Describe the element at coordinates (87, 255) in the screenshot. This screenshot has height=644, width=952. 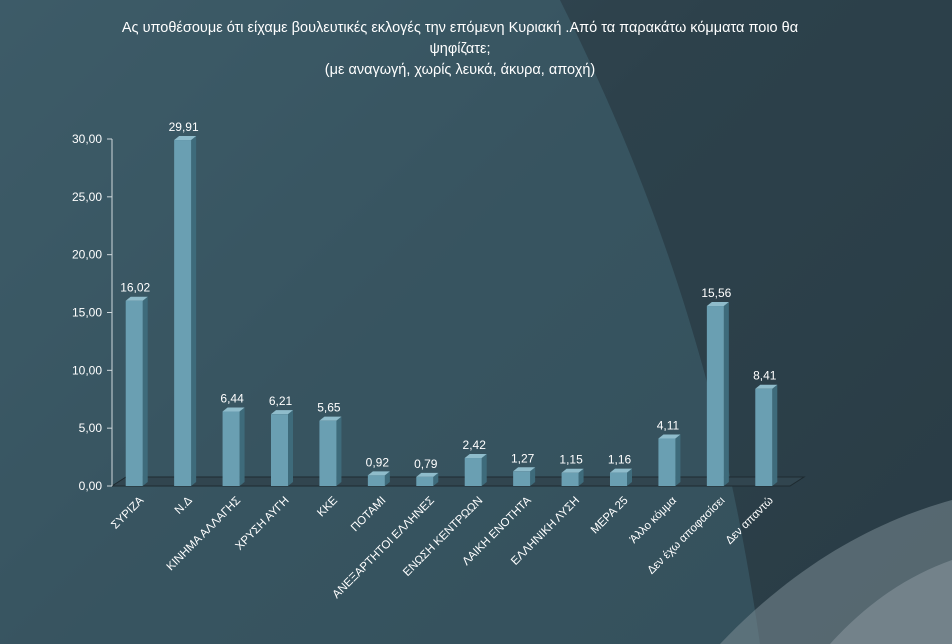
I see `y-tick-label: 20,00` at that location.